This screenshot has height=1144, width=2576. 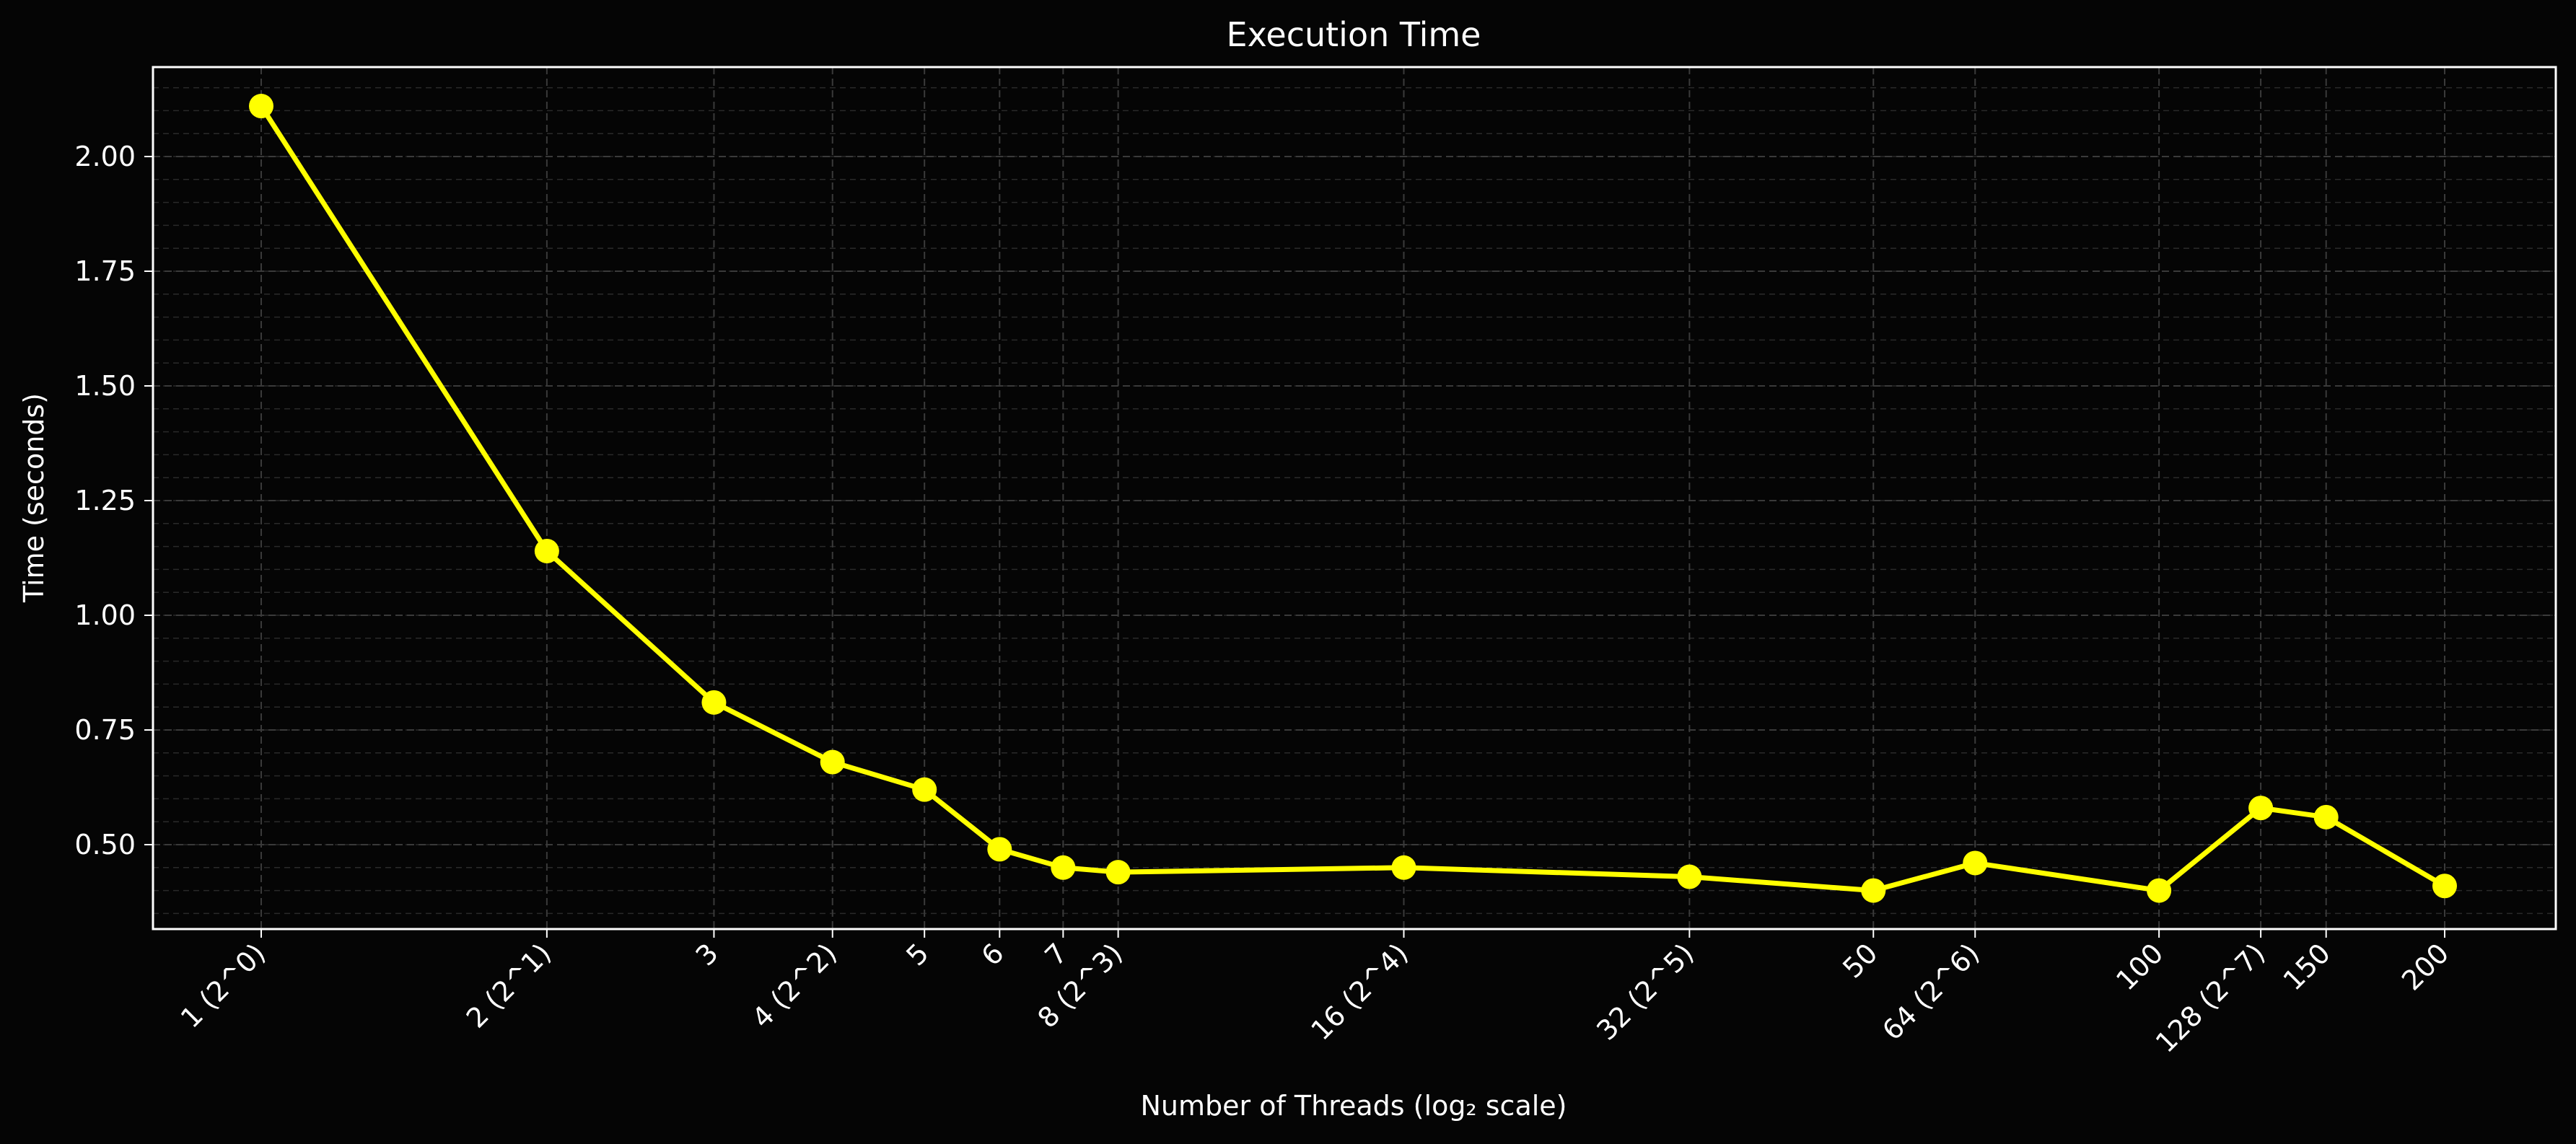 I want to click on y-tick-label: 0.75, so click(x=105, y=730).